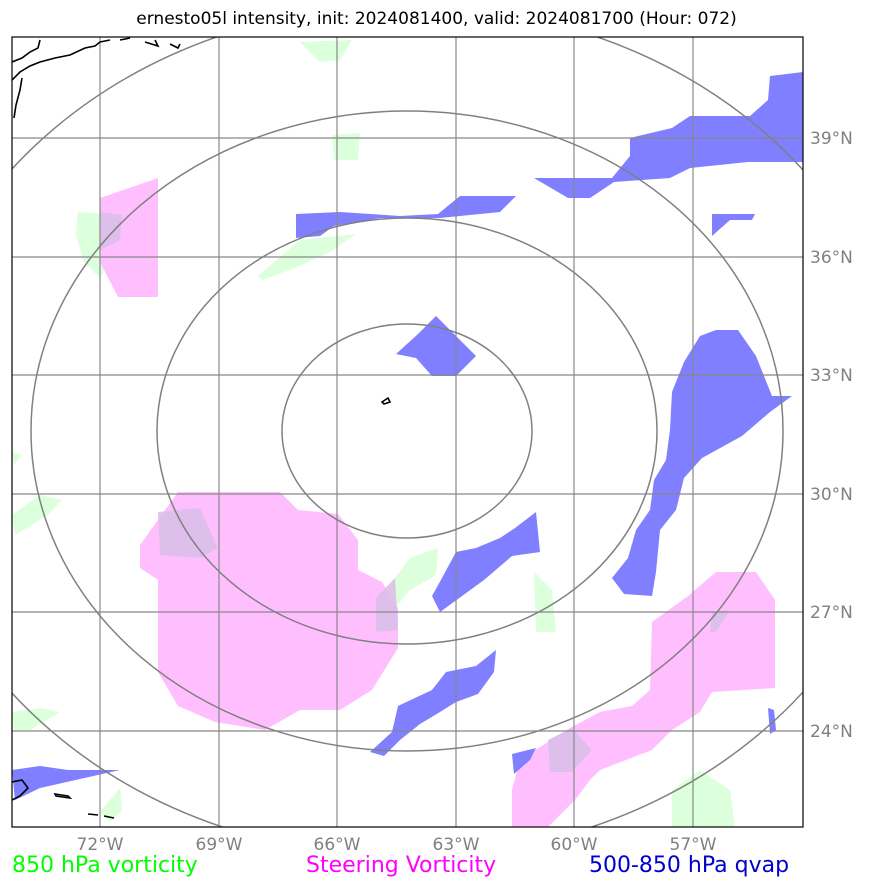 Image resolution: width=873 pixels, height=891 pixels. What do you see at coordinates (219, 845) in the screenshot?
I see `lon-label: 69°W` at bounding box center [219, 845].